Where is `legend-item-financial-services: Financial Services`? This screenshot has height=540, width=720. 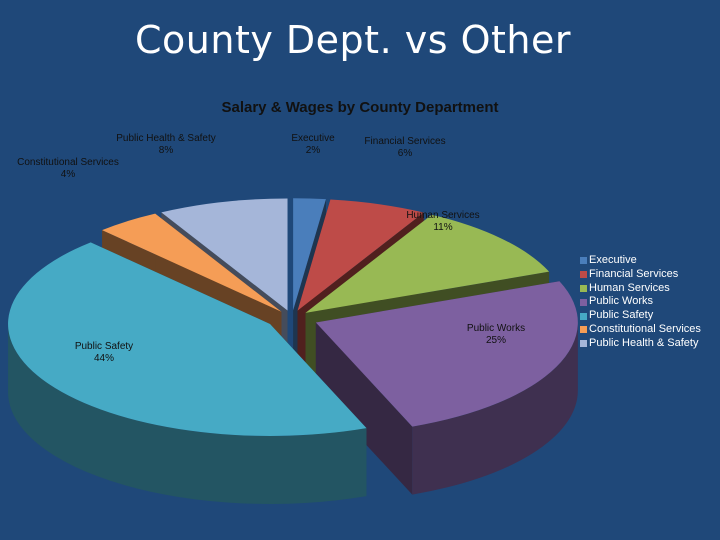
legend-item-financial-services: Financial Services is located at coordinates (640, 275).